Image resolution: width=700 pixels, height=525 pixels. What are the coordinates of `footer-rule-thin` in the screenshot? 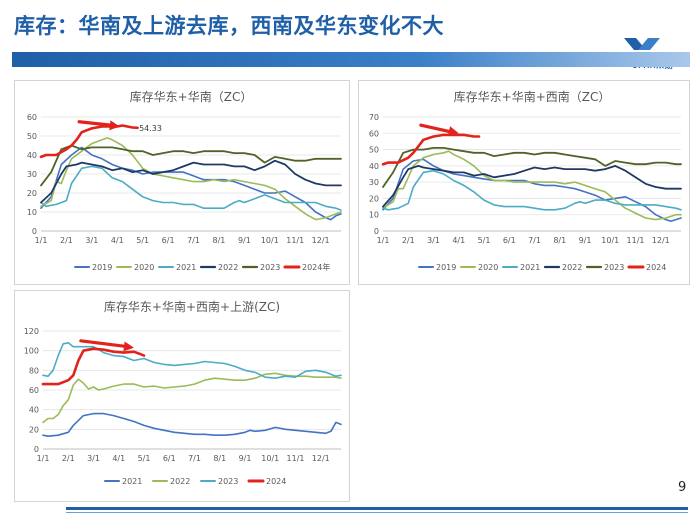 It's located at (377, 512).